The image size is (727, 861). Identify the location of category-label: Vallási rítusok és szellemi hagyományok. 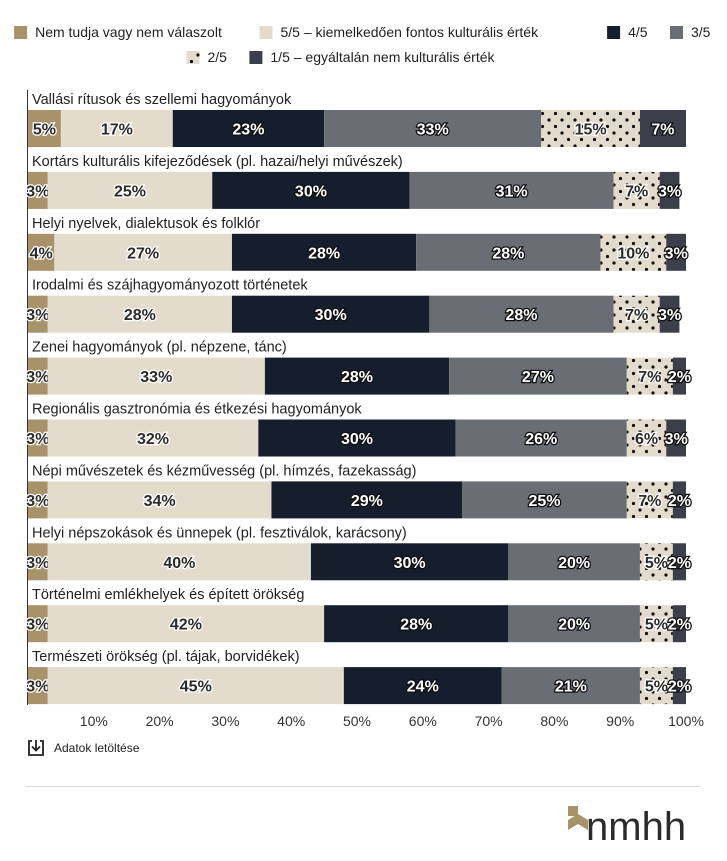
(162, 100).